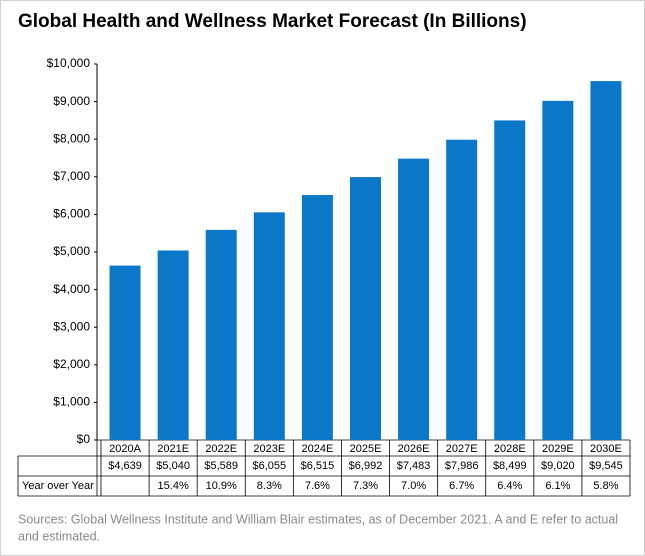 This screenshot has width=645, height=556. What do you see at coordinates (365, 486) in the screenshot?
I see `yoy-label: 7.3%` at bounding box center [365, 486].